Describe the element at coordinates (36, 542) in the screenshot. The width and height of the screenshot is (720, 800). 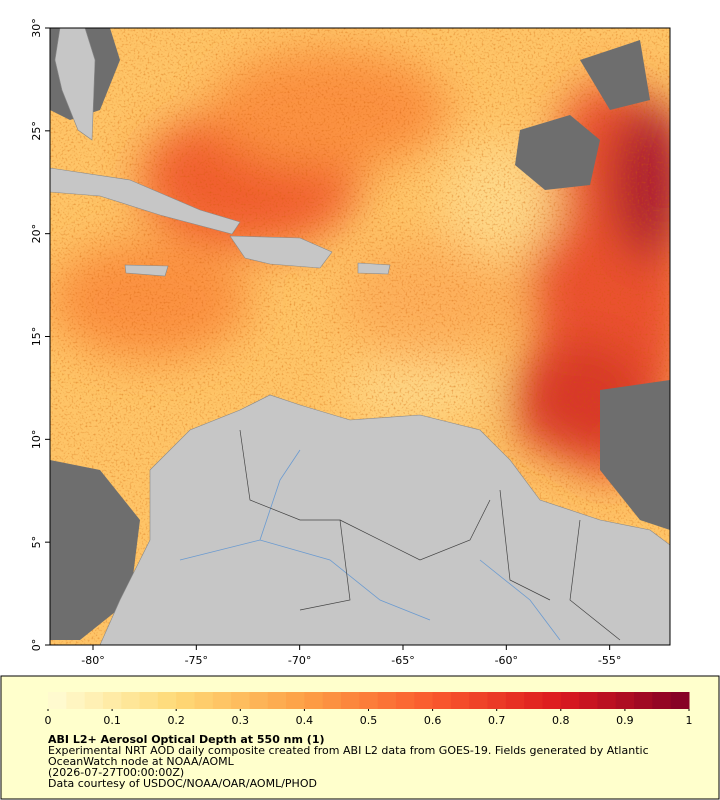
I see `y-tick-label: 5°` at that location.